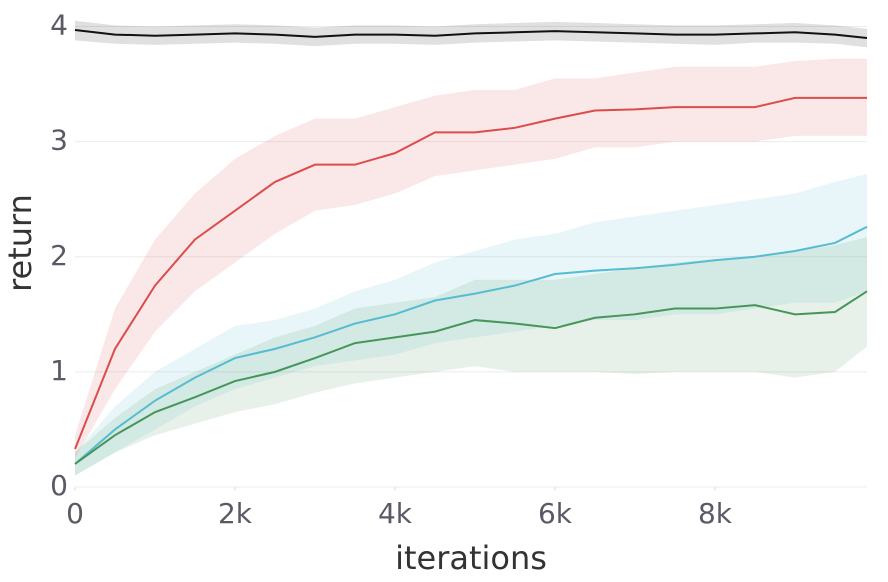  What do you see at coordinates (395, 513) in the screenshot?
I see `x-tick-label: 4k` at bounding box center [395, 513].